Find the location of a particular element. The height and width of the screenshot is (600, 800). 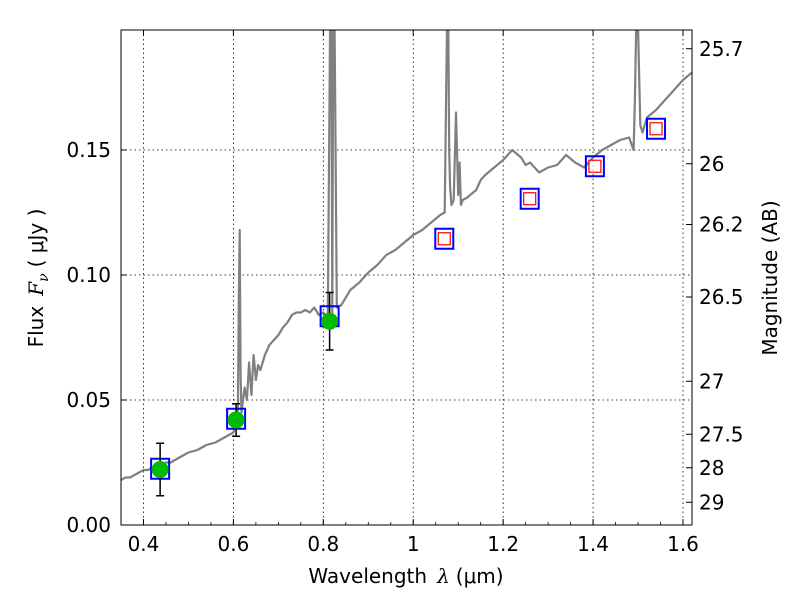

x-tick-label: 0.6 is located at coordinates (233, 544).